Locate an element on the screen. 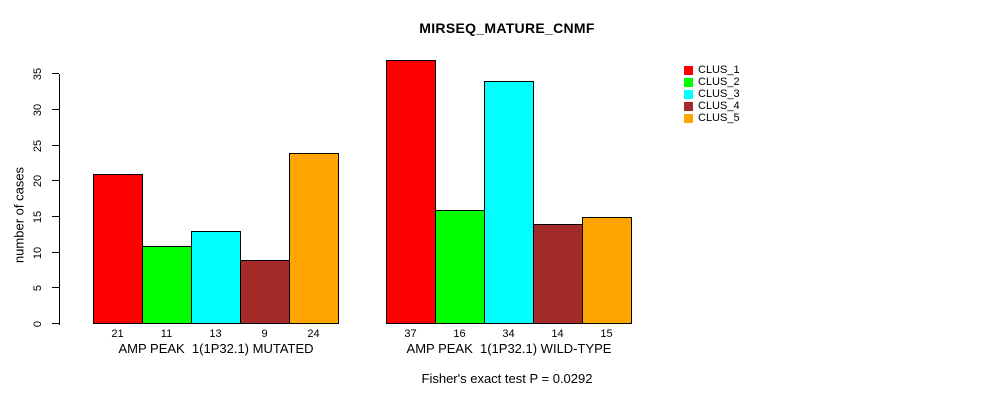  bar-value-label: 16 is located at coordinates (459, 334).